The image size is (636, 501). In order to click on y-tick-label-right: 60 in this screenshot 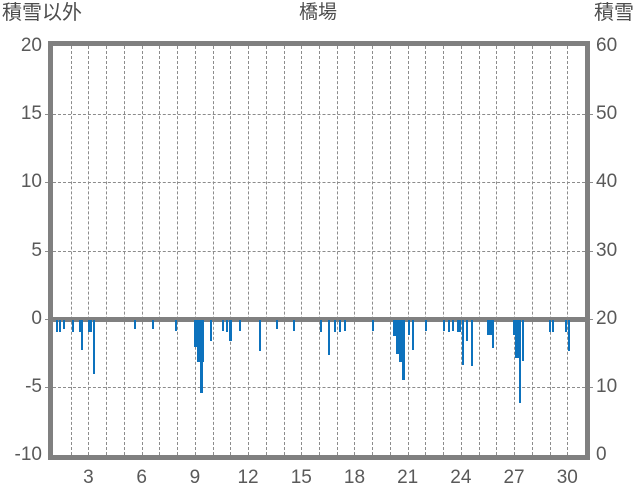, I will do `click(607, 45)`.